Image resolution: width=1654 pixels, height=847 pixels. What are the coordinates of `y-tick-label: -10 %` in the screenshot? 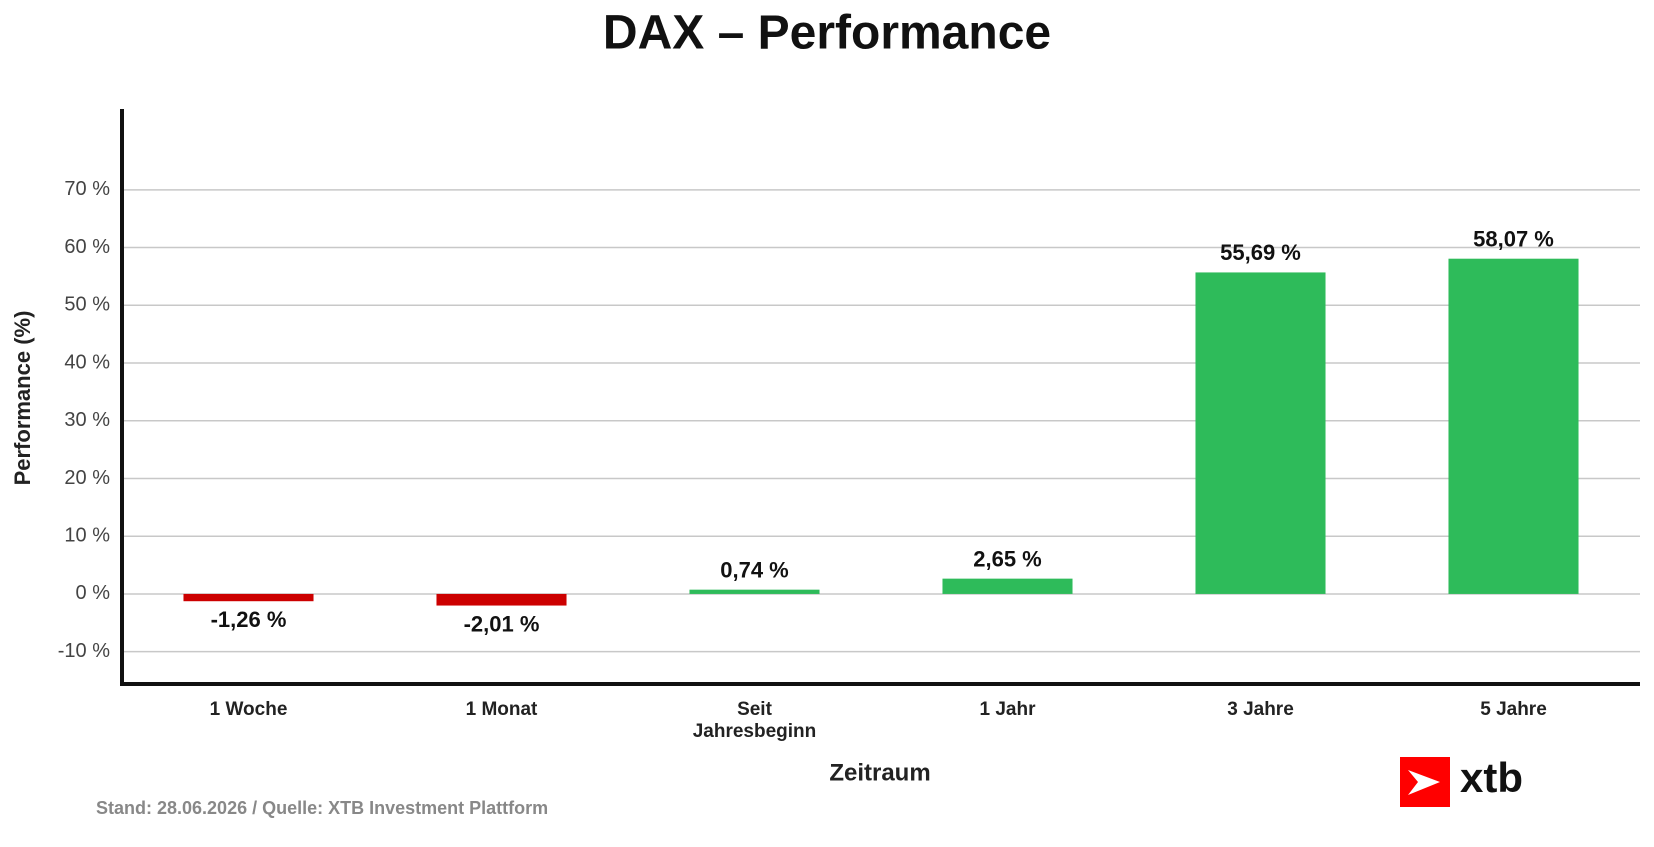 It's located at (84, 651).